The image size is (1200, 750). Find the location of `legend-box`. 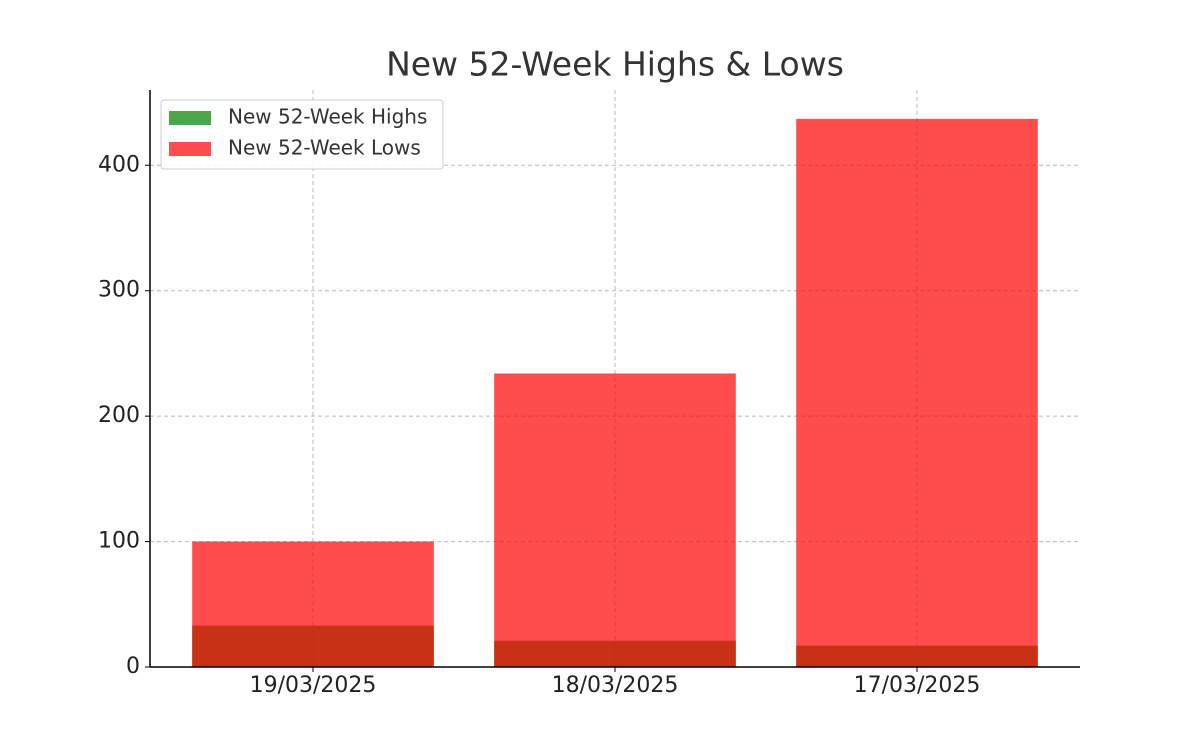

legend-box is located at coordinates (302, 134).